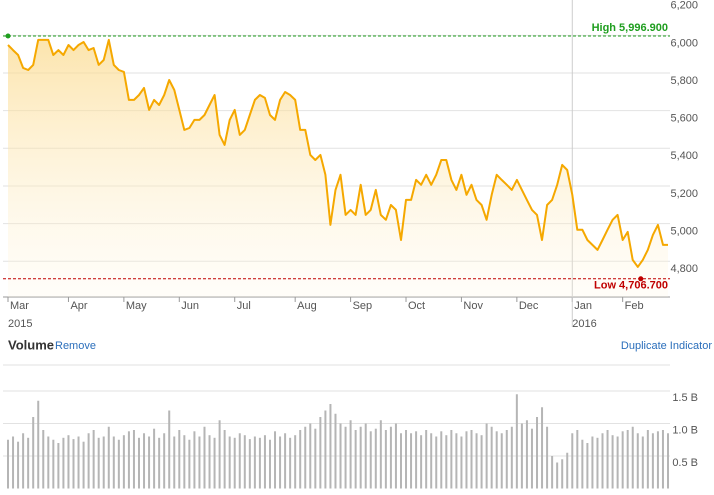 Image resolution: width=714 pixels, height=495 pixels. I want to click on y-tick-label: 1.5 B, so click(685, 398).